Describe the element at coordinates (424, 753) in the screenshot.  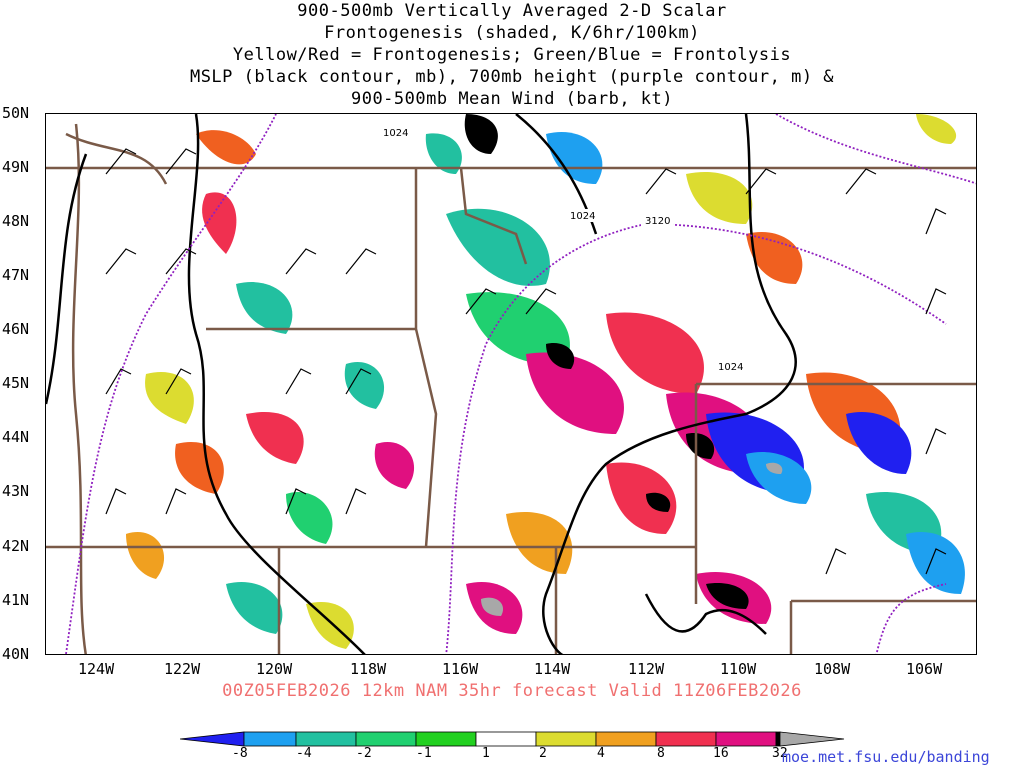
I see `colorbar-label: -1` at that location.